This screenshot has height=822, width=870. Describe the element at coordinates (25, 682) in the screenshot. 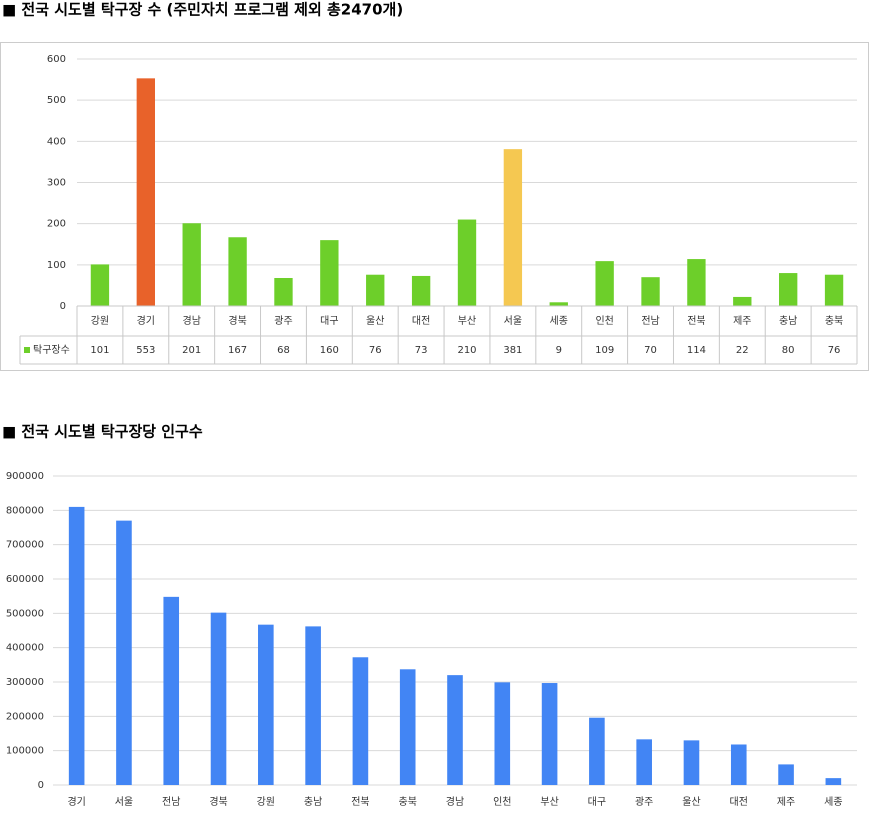

I see `y-tick-label: 300000` at that location.